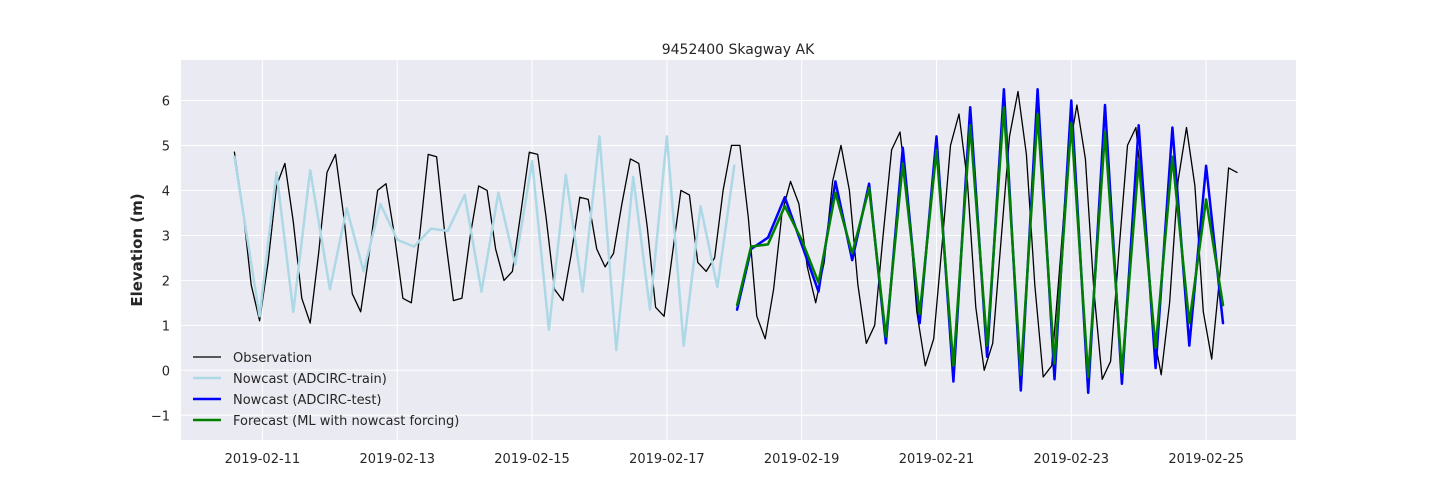  Describe the element at coordinates (166, 191) in the screenshot. I see `y-tick-label: 4` at that location.